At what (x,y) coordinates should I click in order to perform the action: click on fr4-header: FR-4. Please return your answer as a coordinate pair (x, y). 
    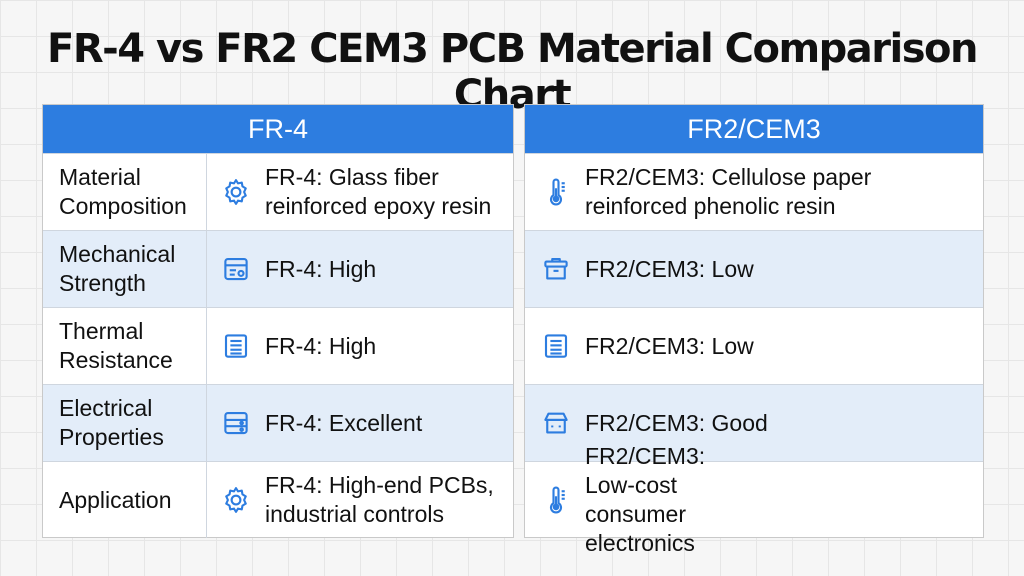
    Looking at the image, I should click on (278, 129).